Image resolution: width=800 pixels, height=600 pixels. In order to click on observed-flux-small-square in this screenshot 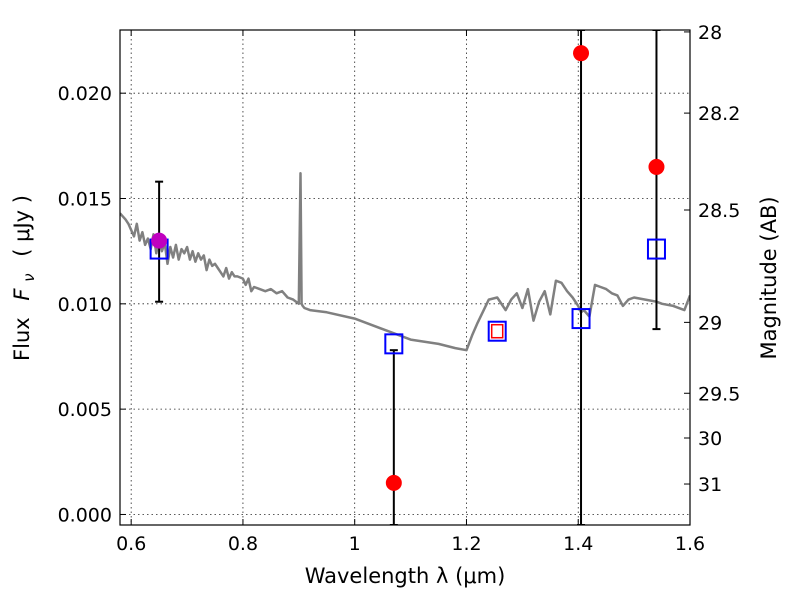, I will do `click(497, 331)`.